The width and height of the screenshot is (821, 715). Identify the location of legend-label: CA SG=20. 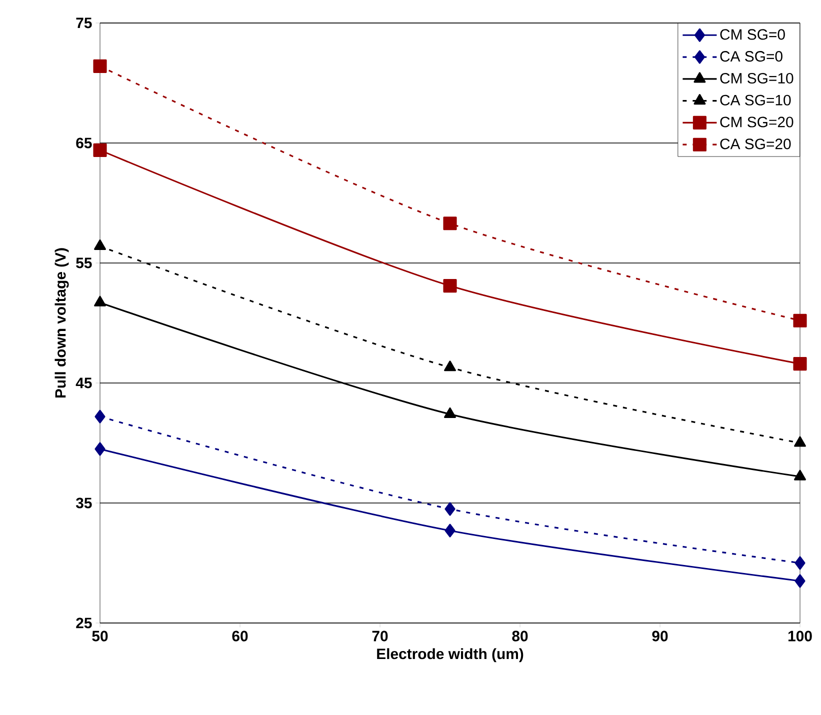
(755, 144).